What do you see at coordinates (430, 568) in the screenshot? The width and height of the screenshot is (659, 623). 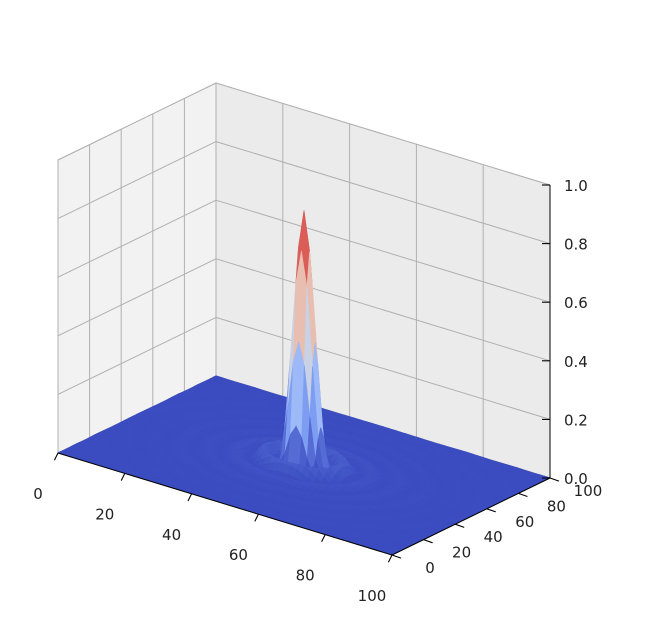 I see `y-axis-tick-label: 0` at bounding box center [430, 568].